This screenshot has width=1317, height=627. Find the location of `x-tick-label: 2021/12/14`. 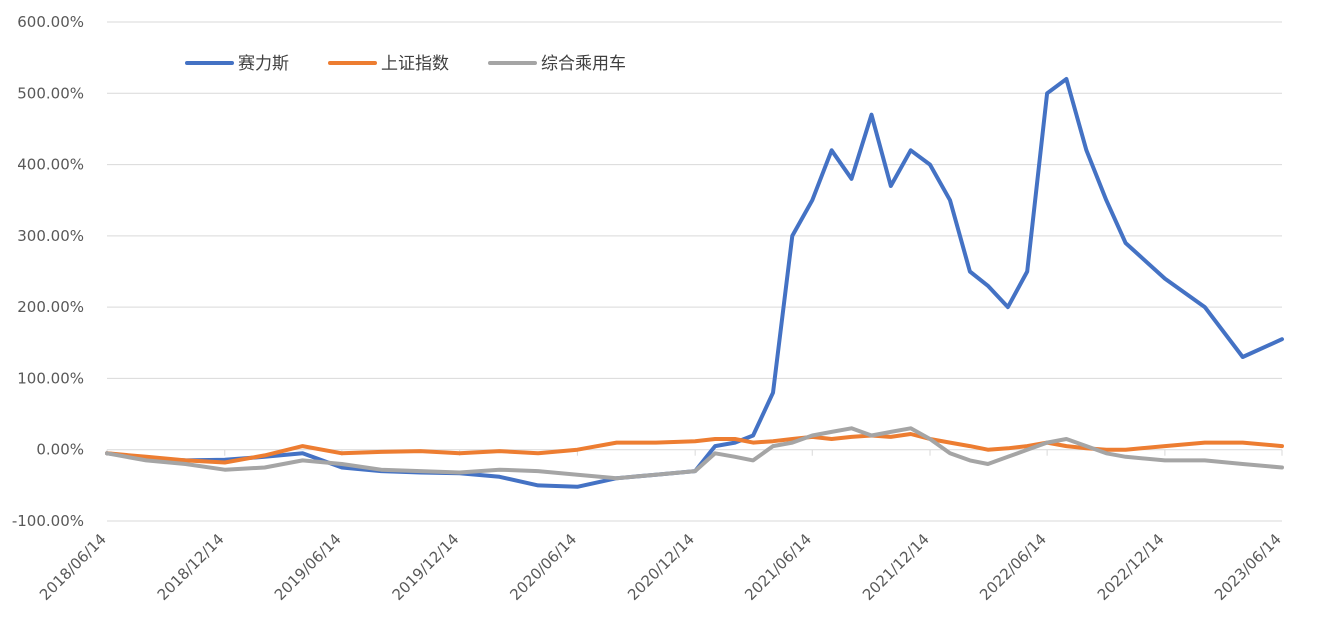

x-tick-label: 2021/12/14 is located at coordinates (896, 567).